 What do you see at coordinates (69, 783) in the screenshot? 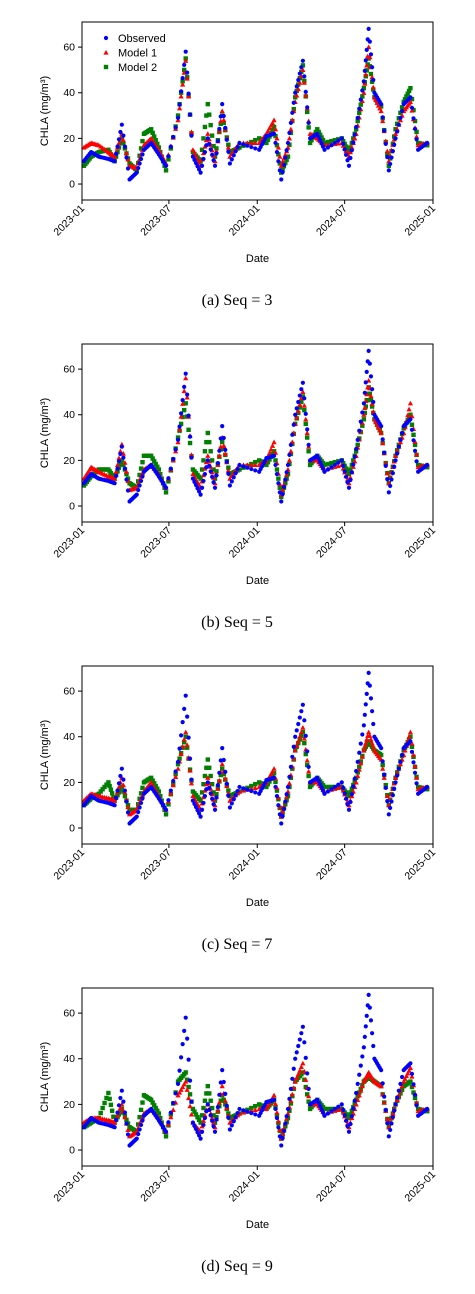
I see `y-tick-label: 20` at bounding box center [69, 783].